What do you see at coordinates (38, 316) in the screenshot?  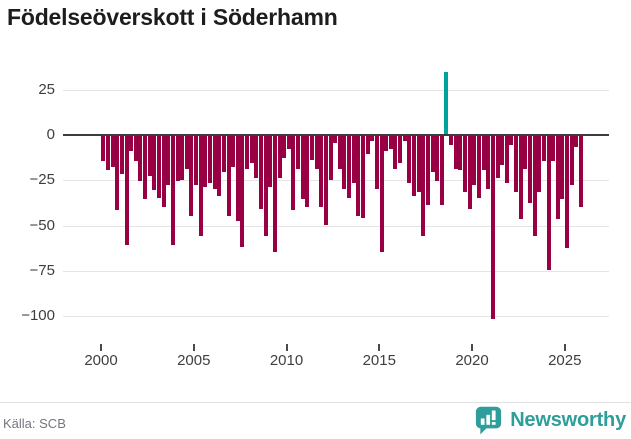 I see `y-axis-label: −100` at bounding box center [38, 316].